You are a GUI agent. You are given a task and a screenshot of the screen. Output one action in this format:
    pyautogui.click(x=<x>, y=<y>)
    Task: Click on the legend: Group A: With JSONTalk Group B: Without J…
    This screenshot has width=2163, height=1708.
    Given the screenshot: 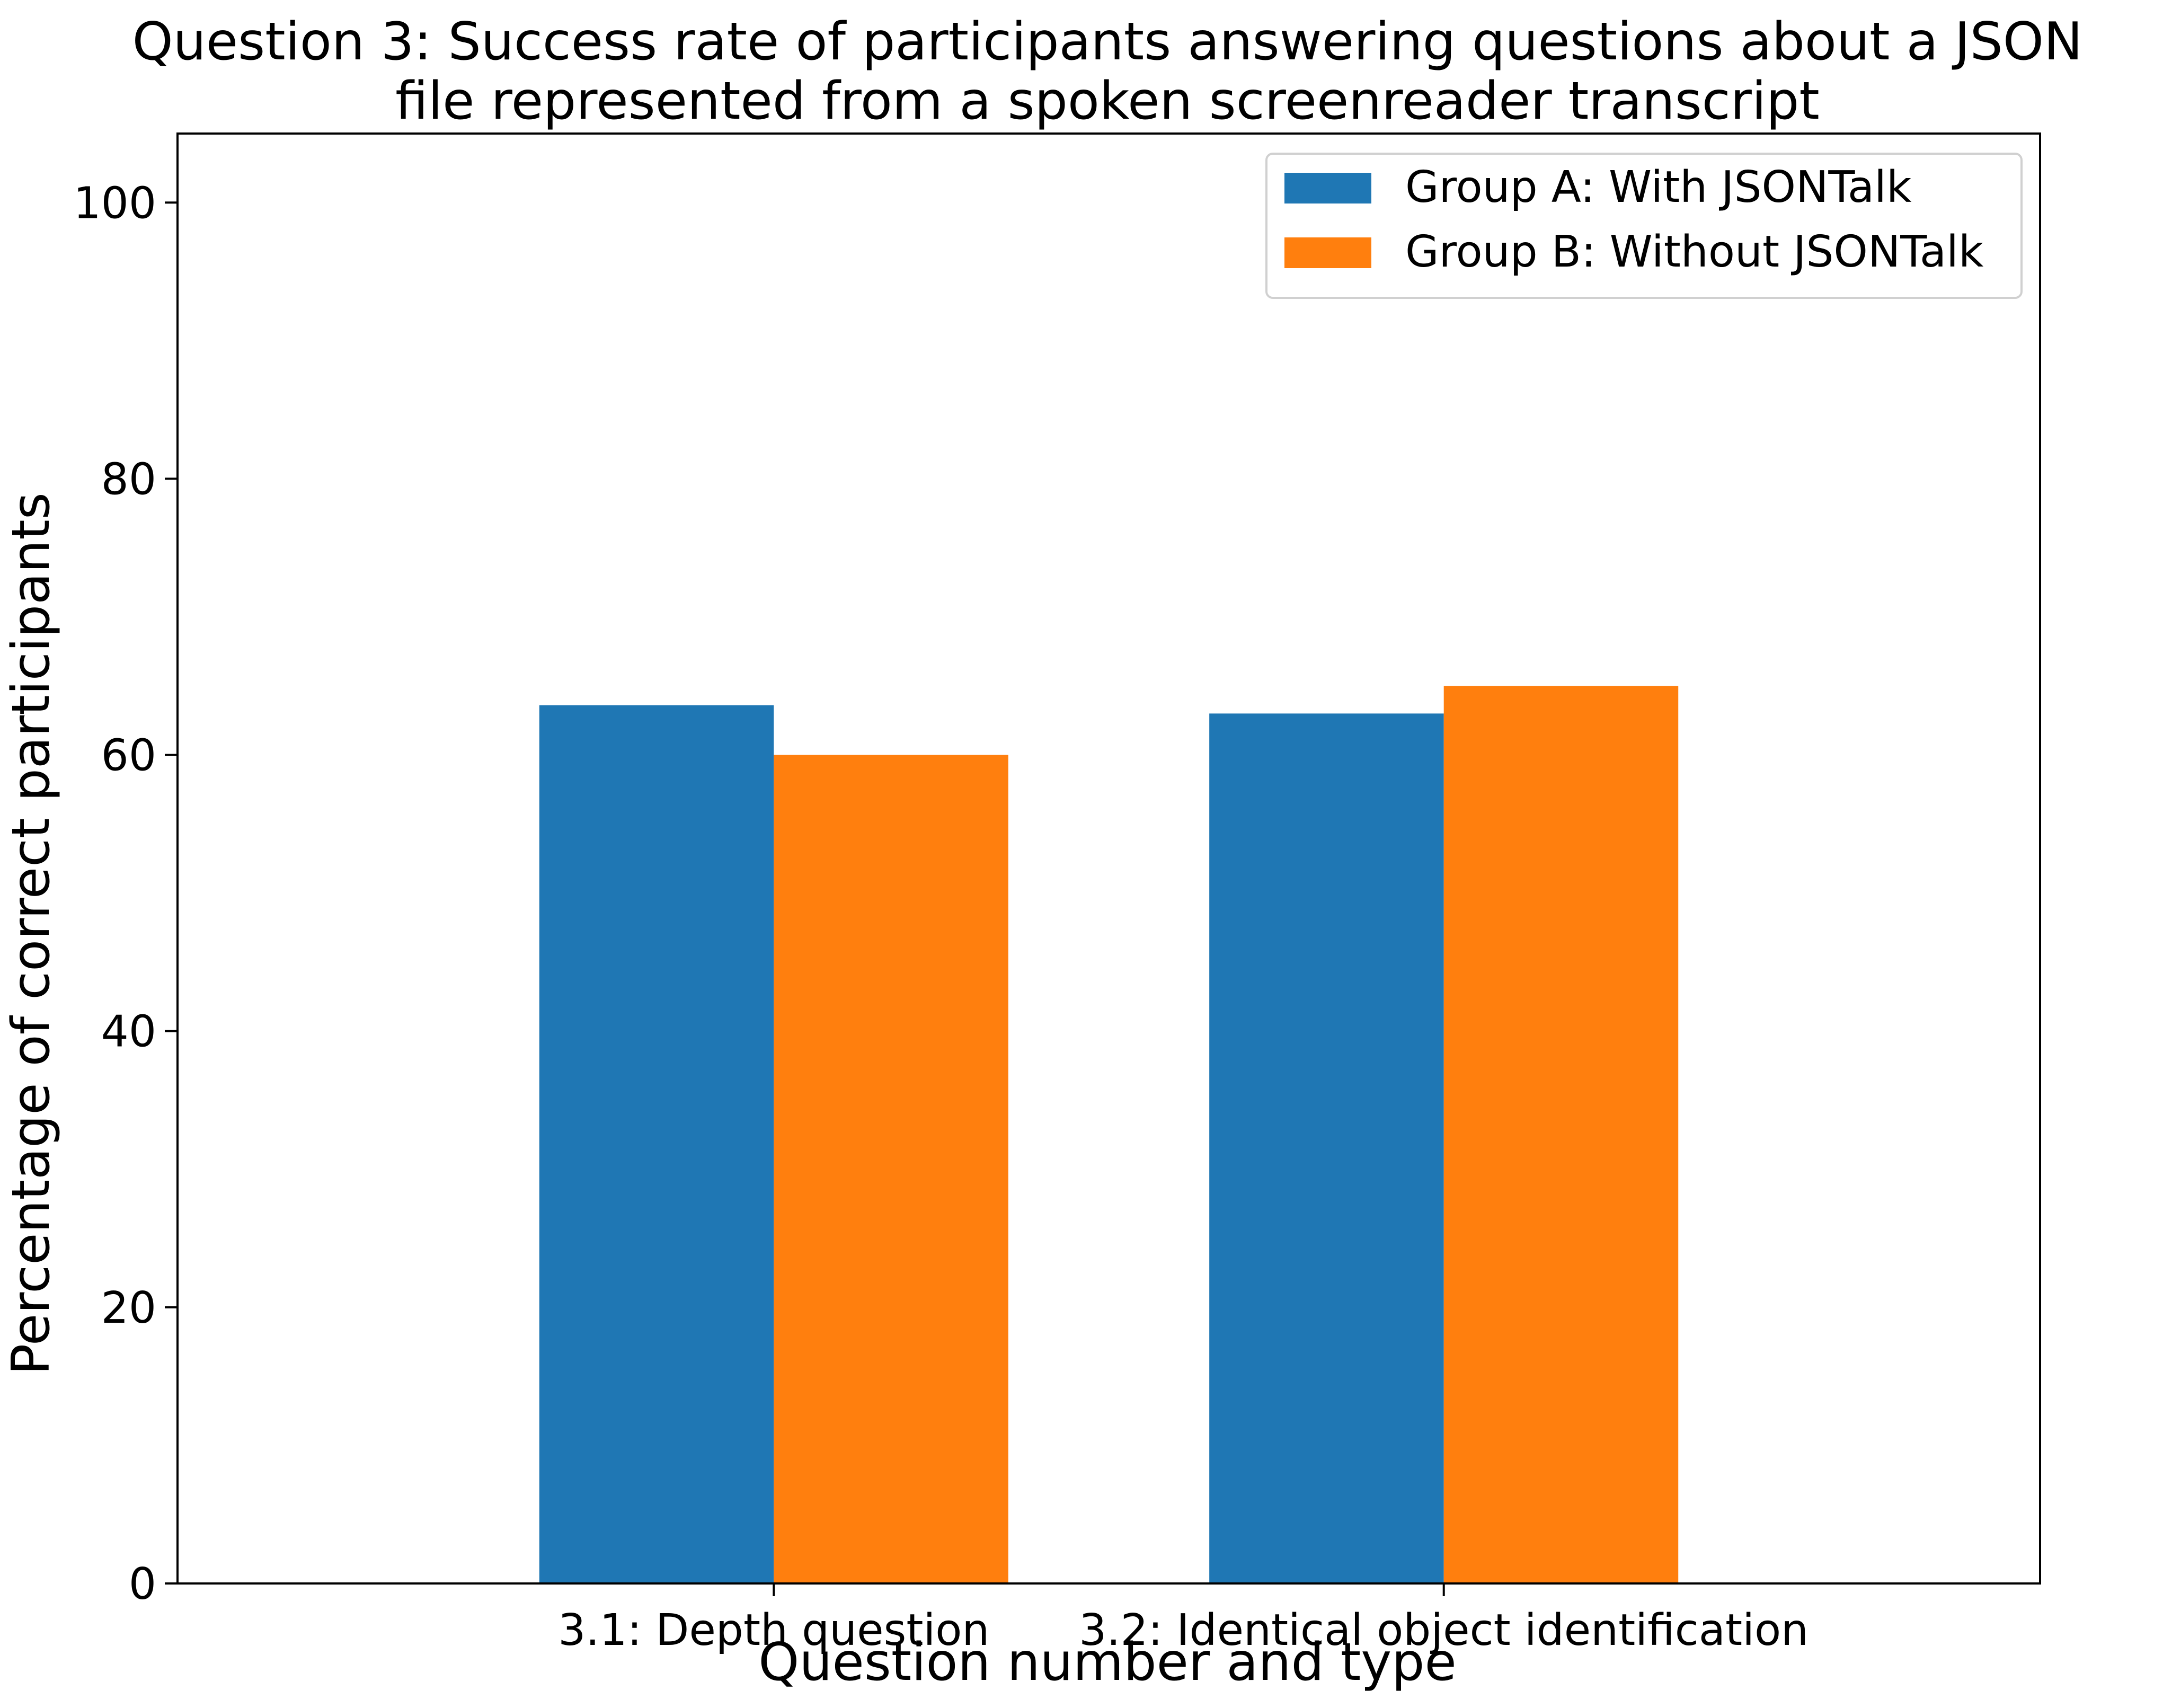 What is the action you would take?
    pyautogui.click(x=1644, y=226)
    